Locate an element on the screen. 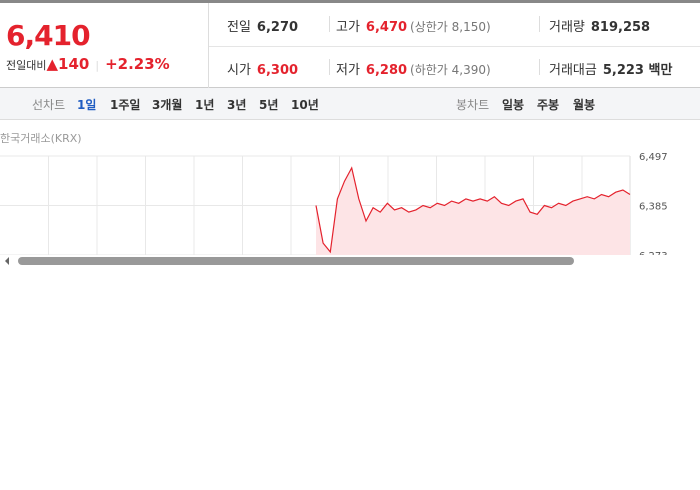  stat-label: 시가 is located at coordinates (239, 70).